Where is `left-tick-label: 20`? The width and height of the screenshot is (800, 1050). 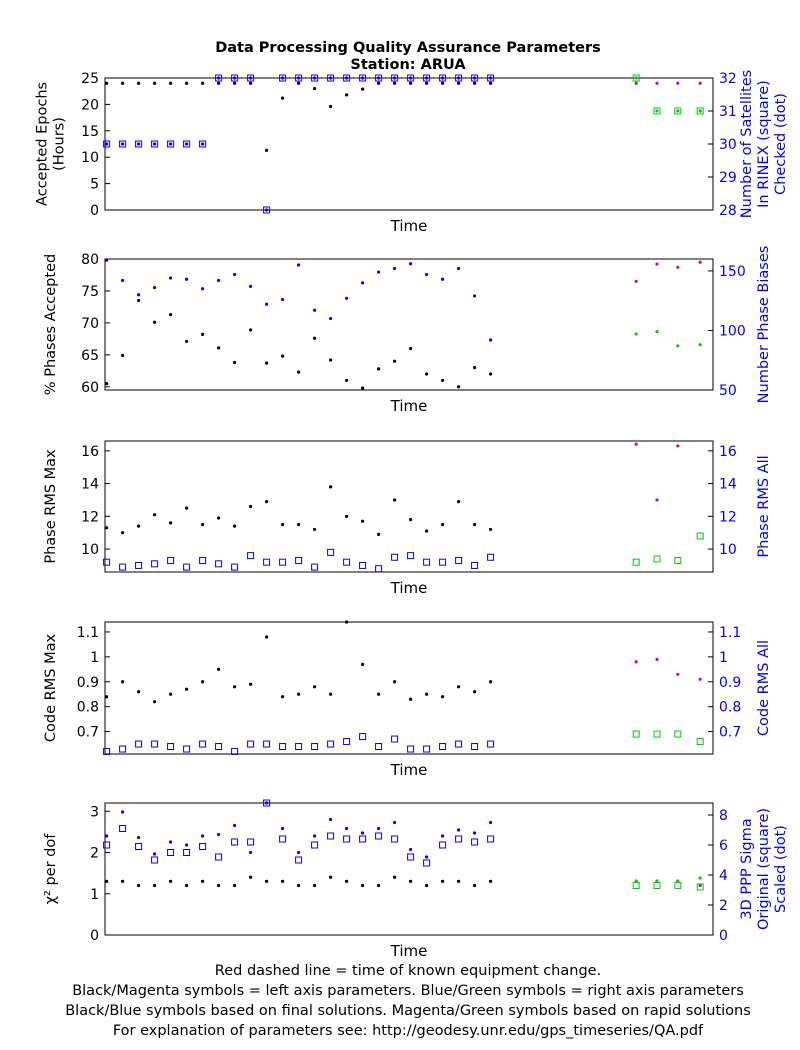
left-tick-label: 20 is located at coordinates (90, 105).